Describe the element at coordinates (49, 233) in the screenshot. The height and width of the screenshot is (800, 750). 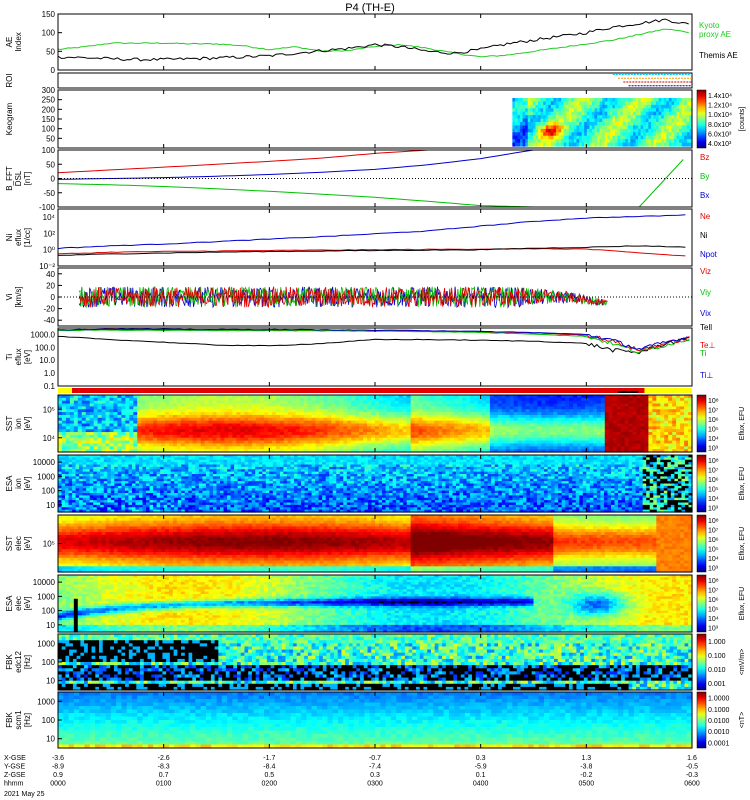
I see `density-ytick-2: 10²` at that location.